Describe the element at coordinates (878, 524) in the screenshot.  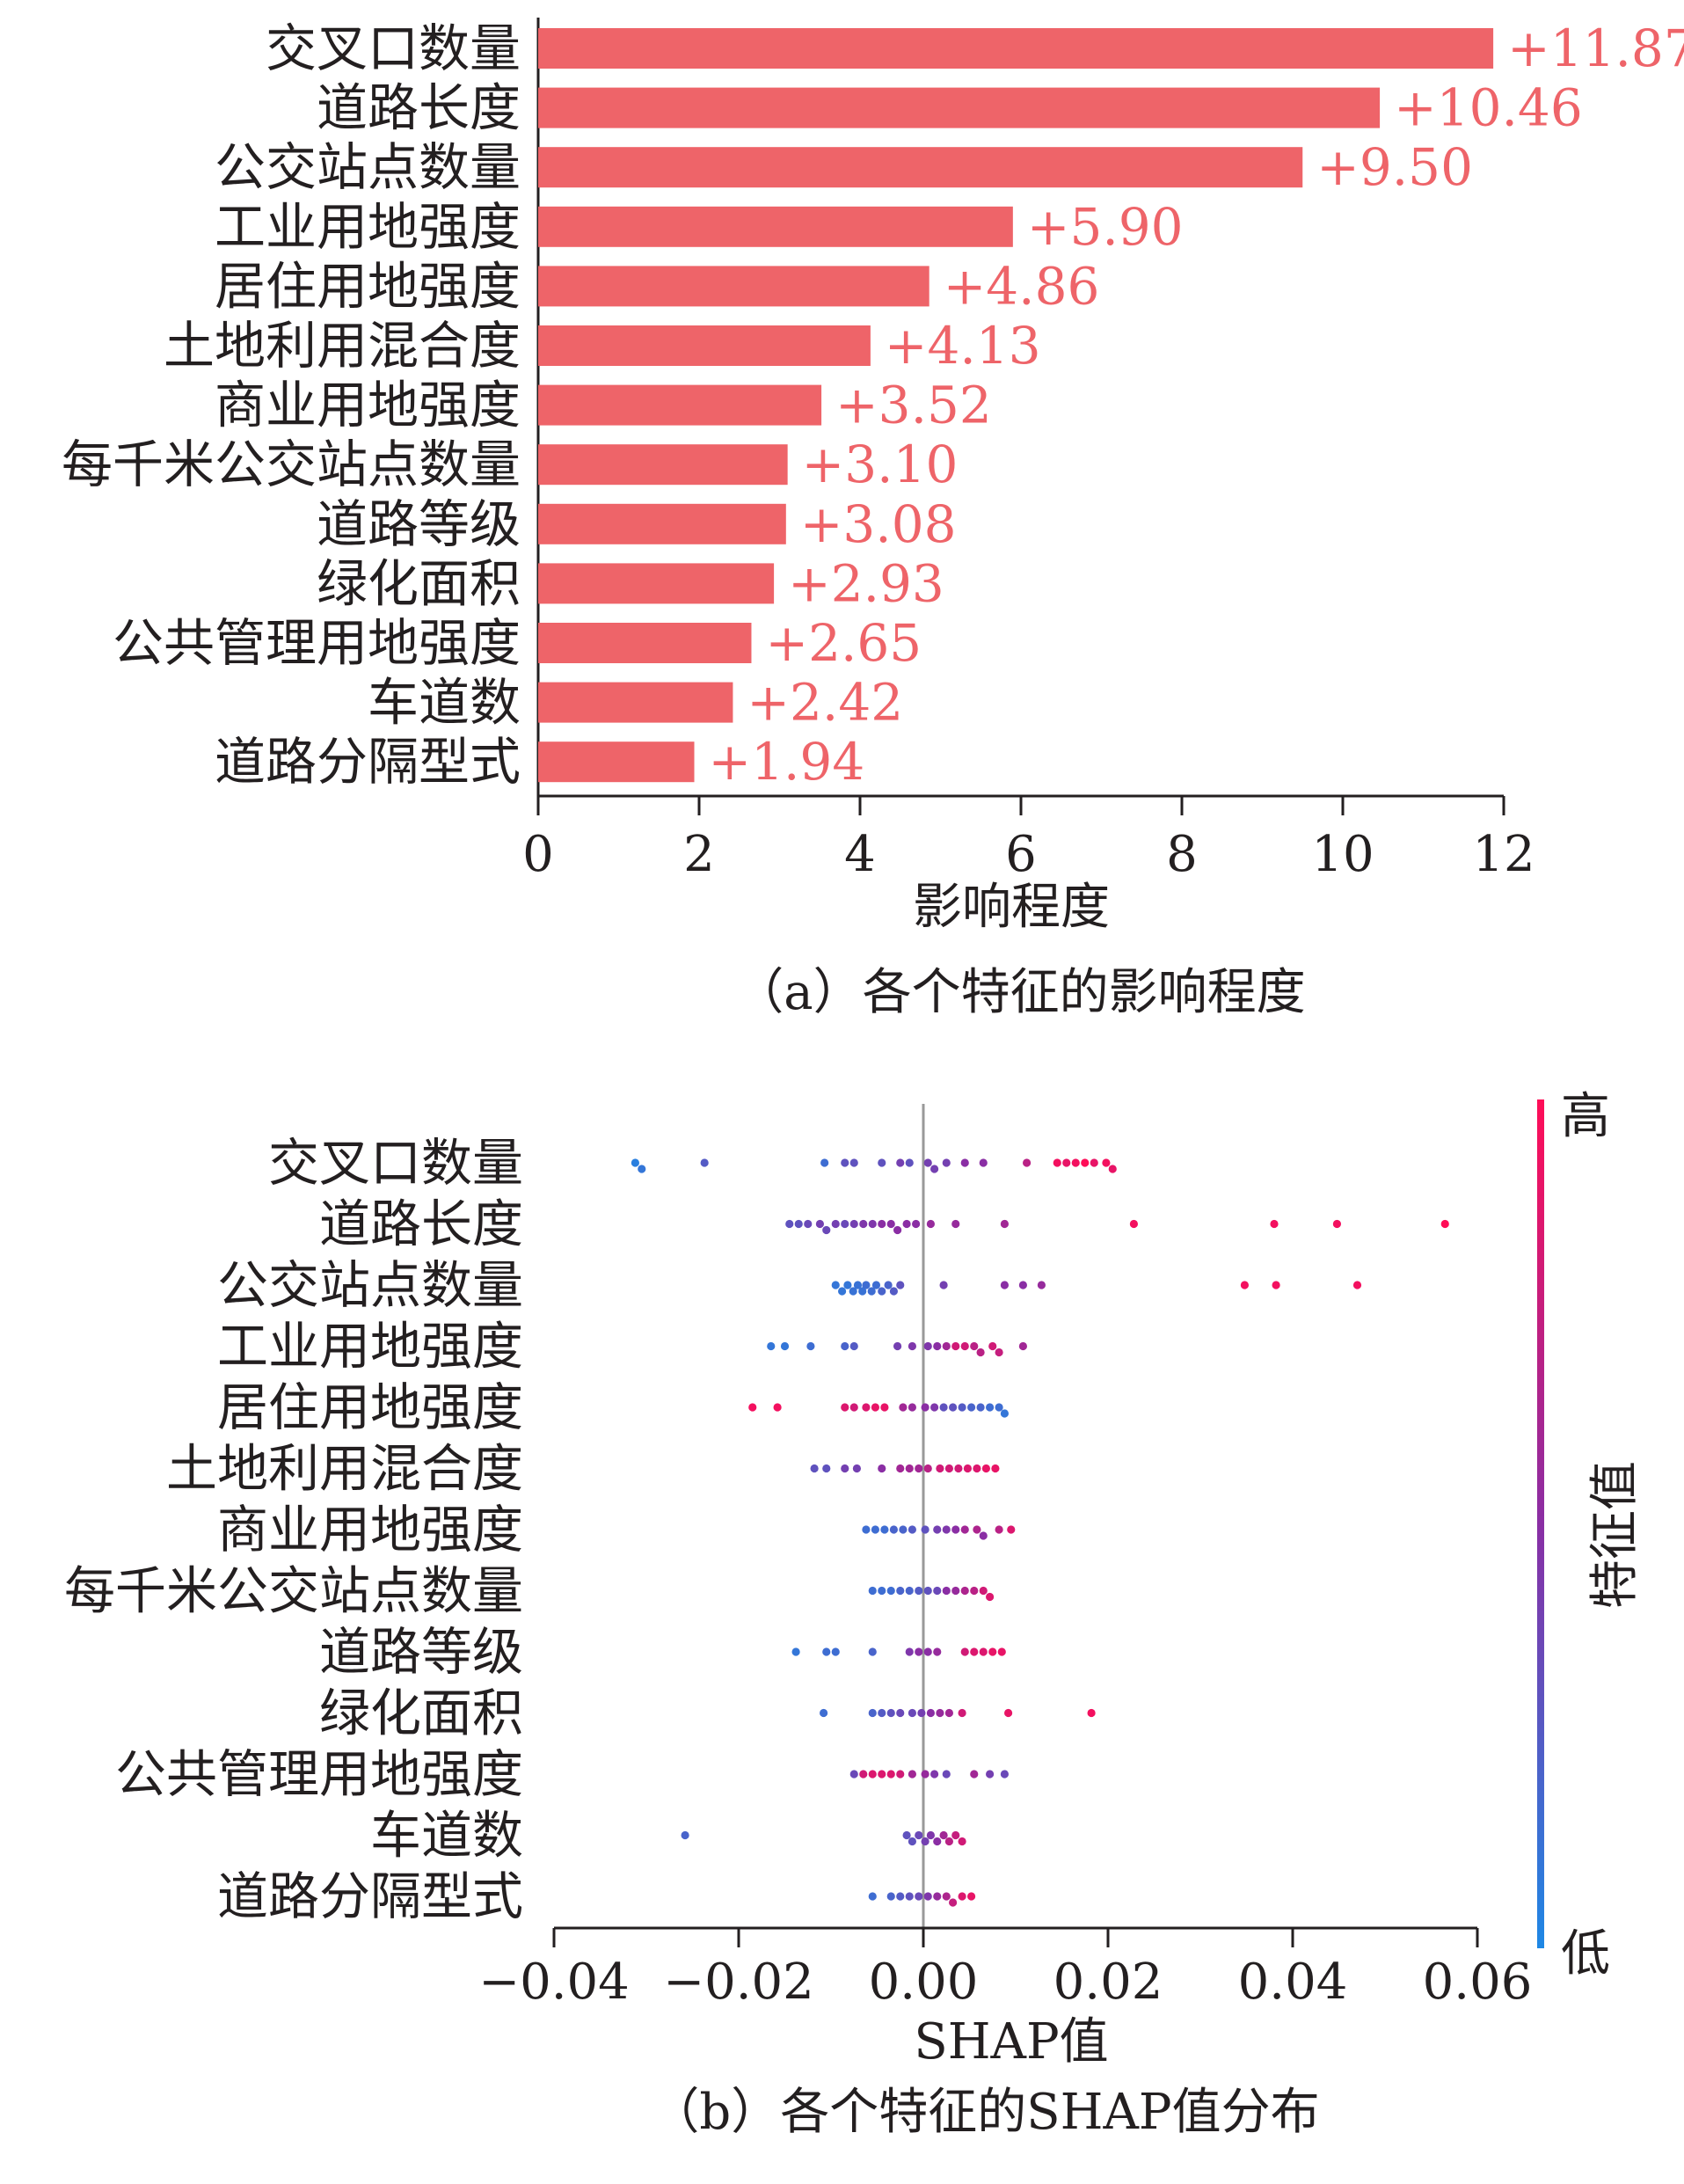
I see `bar-value-label: +3.08` at that location.